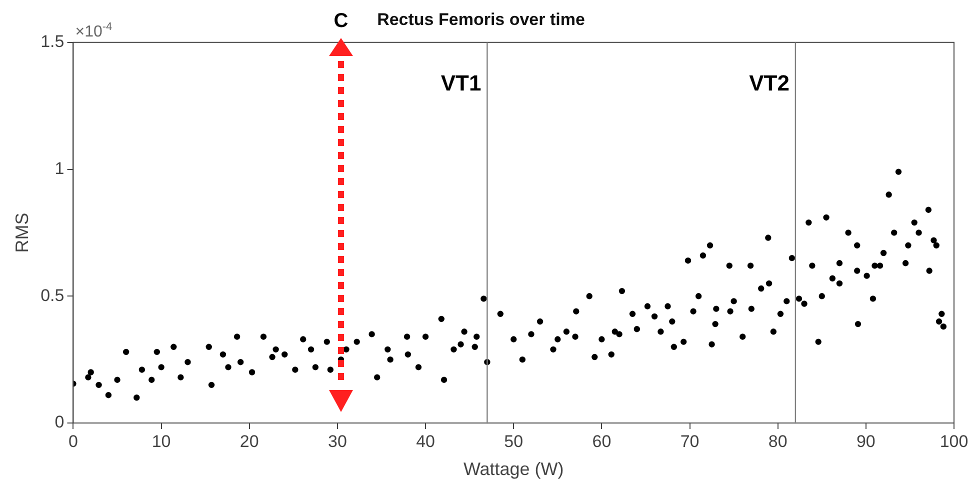 The height and width of the screenshot is (489, 976). What do you see at coordinates (161, 441) in the screenshot?
I see `x-tick-label: 10` at bounding box center [161, 441].